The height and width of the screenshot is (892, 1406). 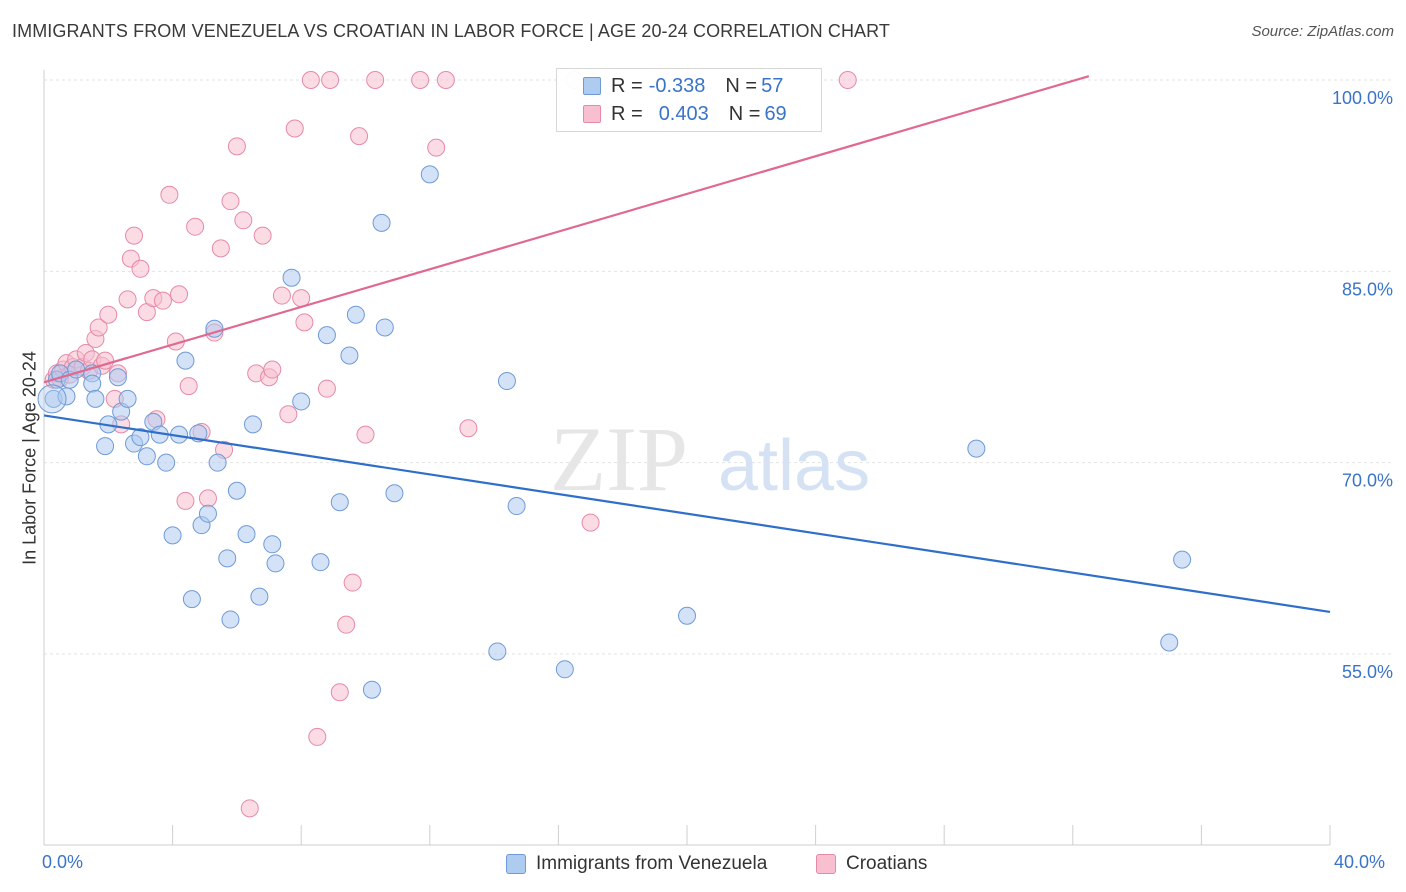 I want to click on legend-row-venezuela: R = -0.338 N = 57, so click(x=683, y=86).